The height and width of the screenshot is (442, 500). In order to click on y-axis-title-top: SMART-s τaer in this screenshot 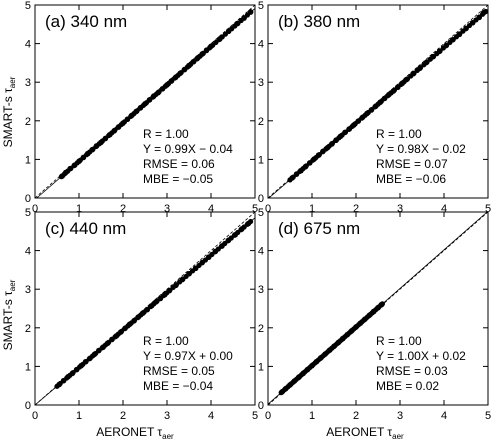, I will do `click(9, 111)`.